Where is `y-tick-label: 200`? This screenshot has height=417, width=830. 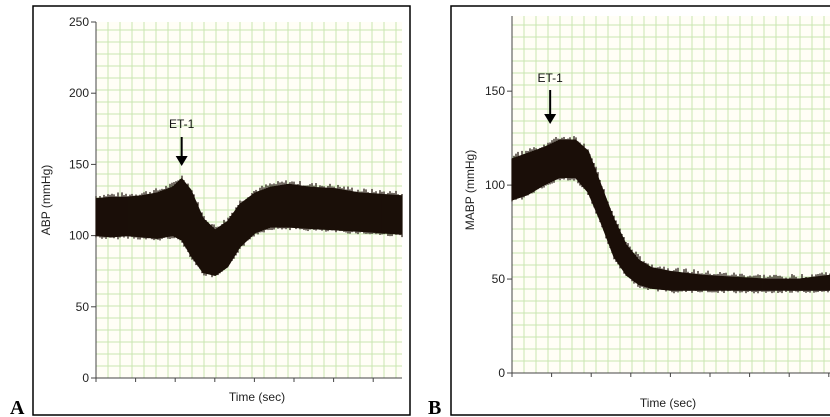
y-tick-label: 200 is located at coordinates (79, 93).